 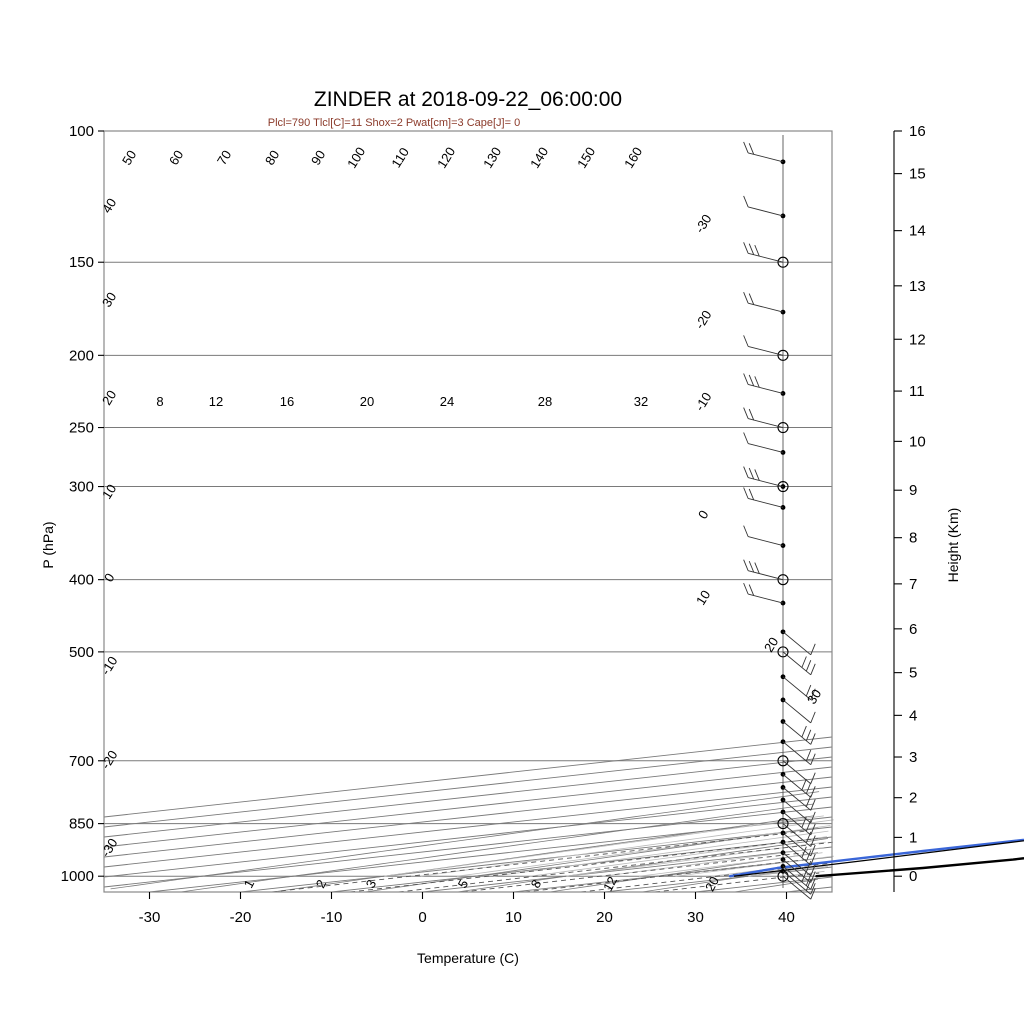 I want to click on y2-tick-label: 10, so click(x=917, y=441).